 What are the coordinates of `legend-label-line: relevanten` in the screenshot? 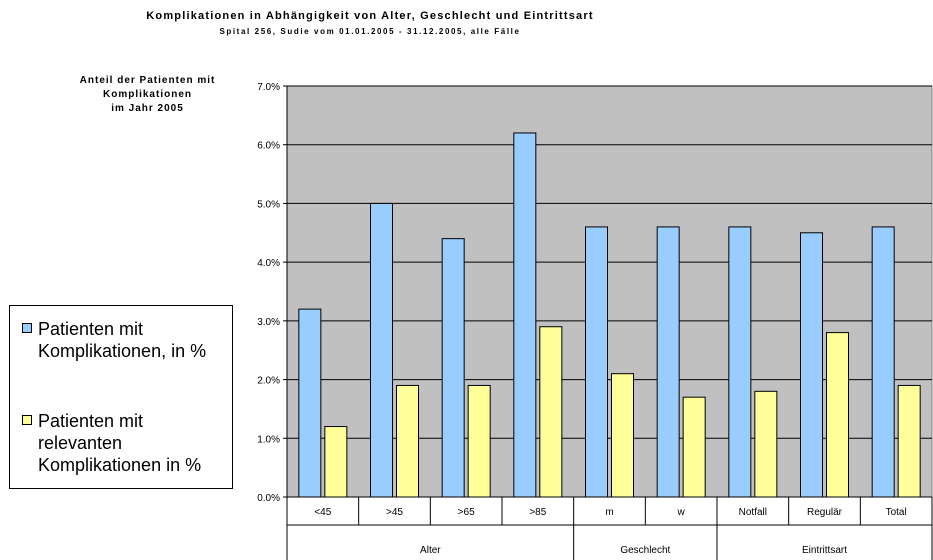 It's located at (80, 443).